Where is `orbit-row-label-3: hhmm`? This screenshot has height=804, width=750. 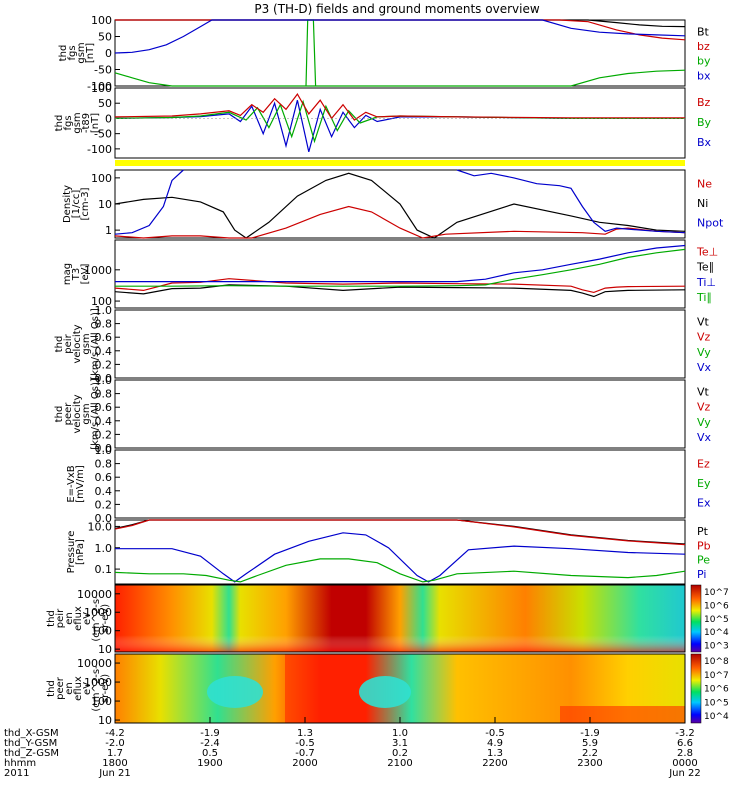
orbit-row-label-3: hhmm is located at coordinates (20, 763).